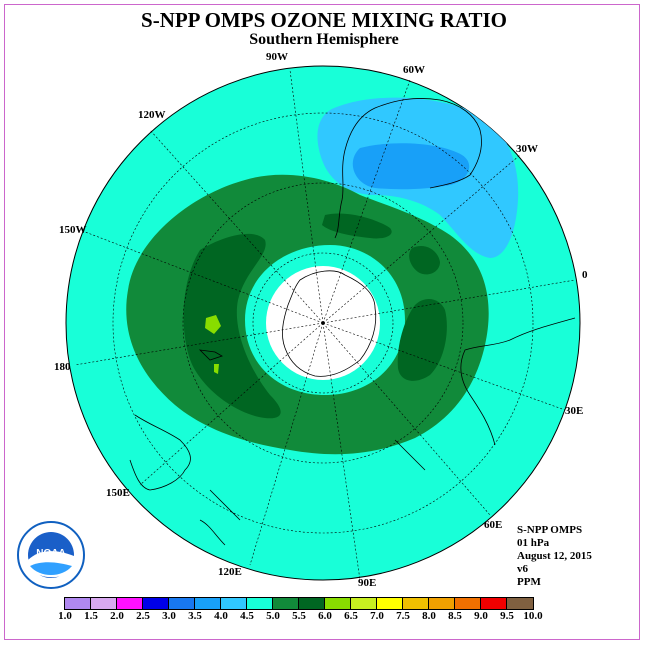 The height and width of the screenshot is (648, 648). What do you see at coordinates (62, 367) in the screenshot?
I see `lon-label-180: 180` at bounding box center [62, 367].